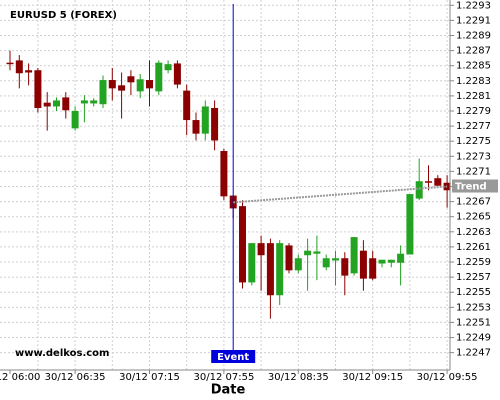  Describe the element at coordinates (473, 156) in the screenshot. I see `y-tick-label: 1.2273` at that location.